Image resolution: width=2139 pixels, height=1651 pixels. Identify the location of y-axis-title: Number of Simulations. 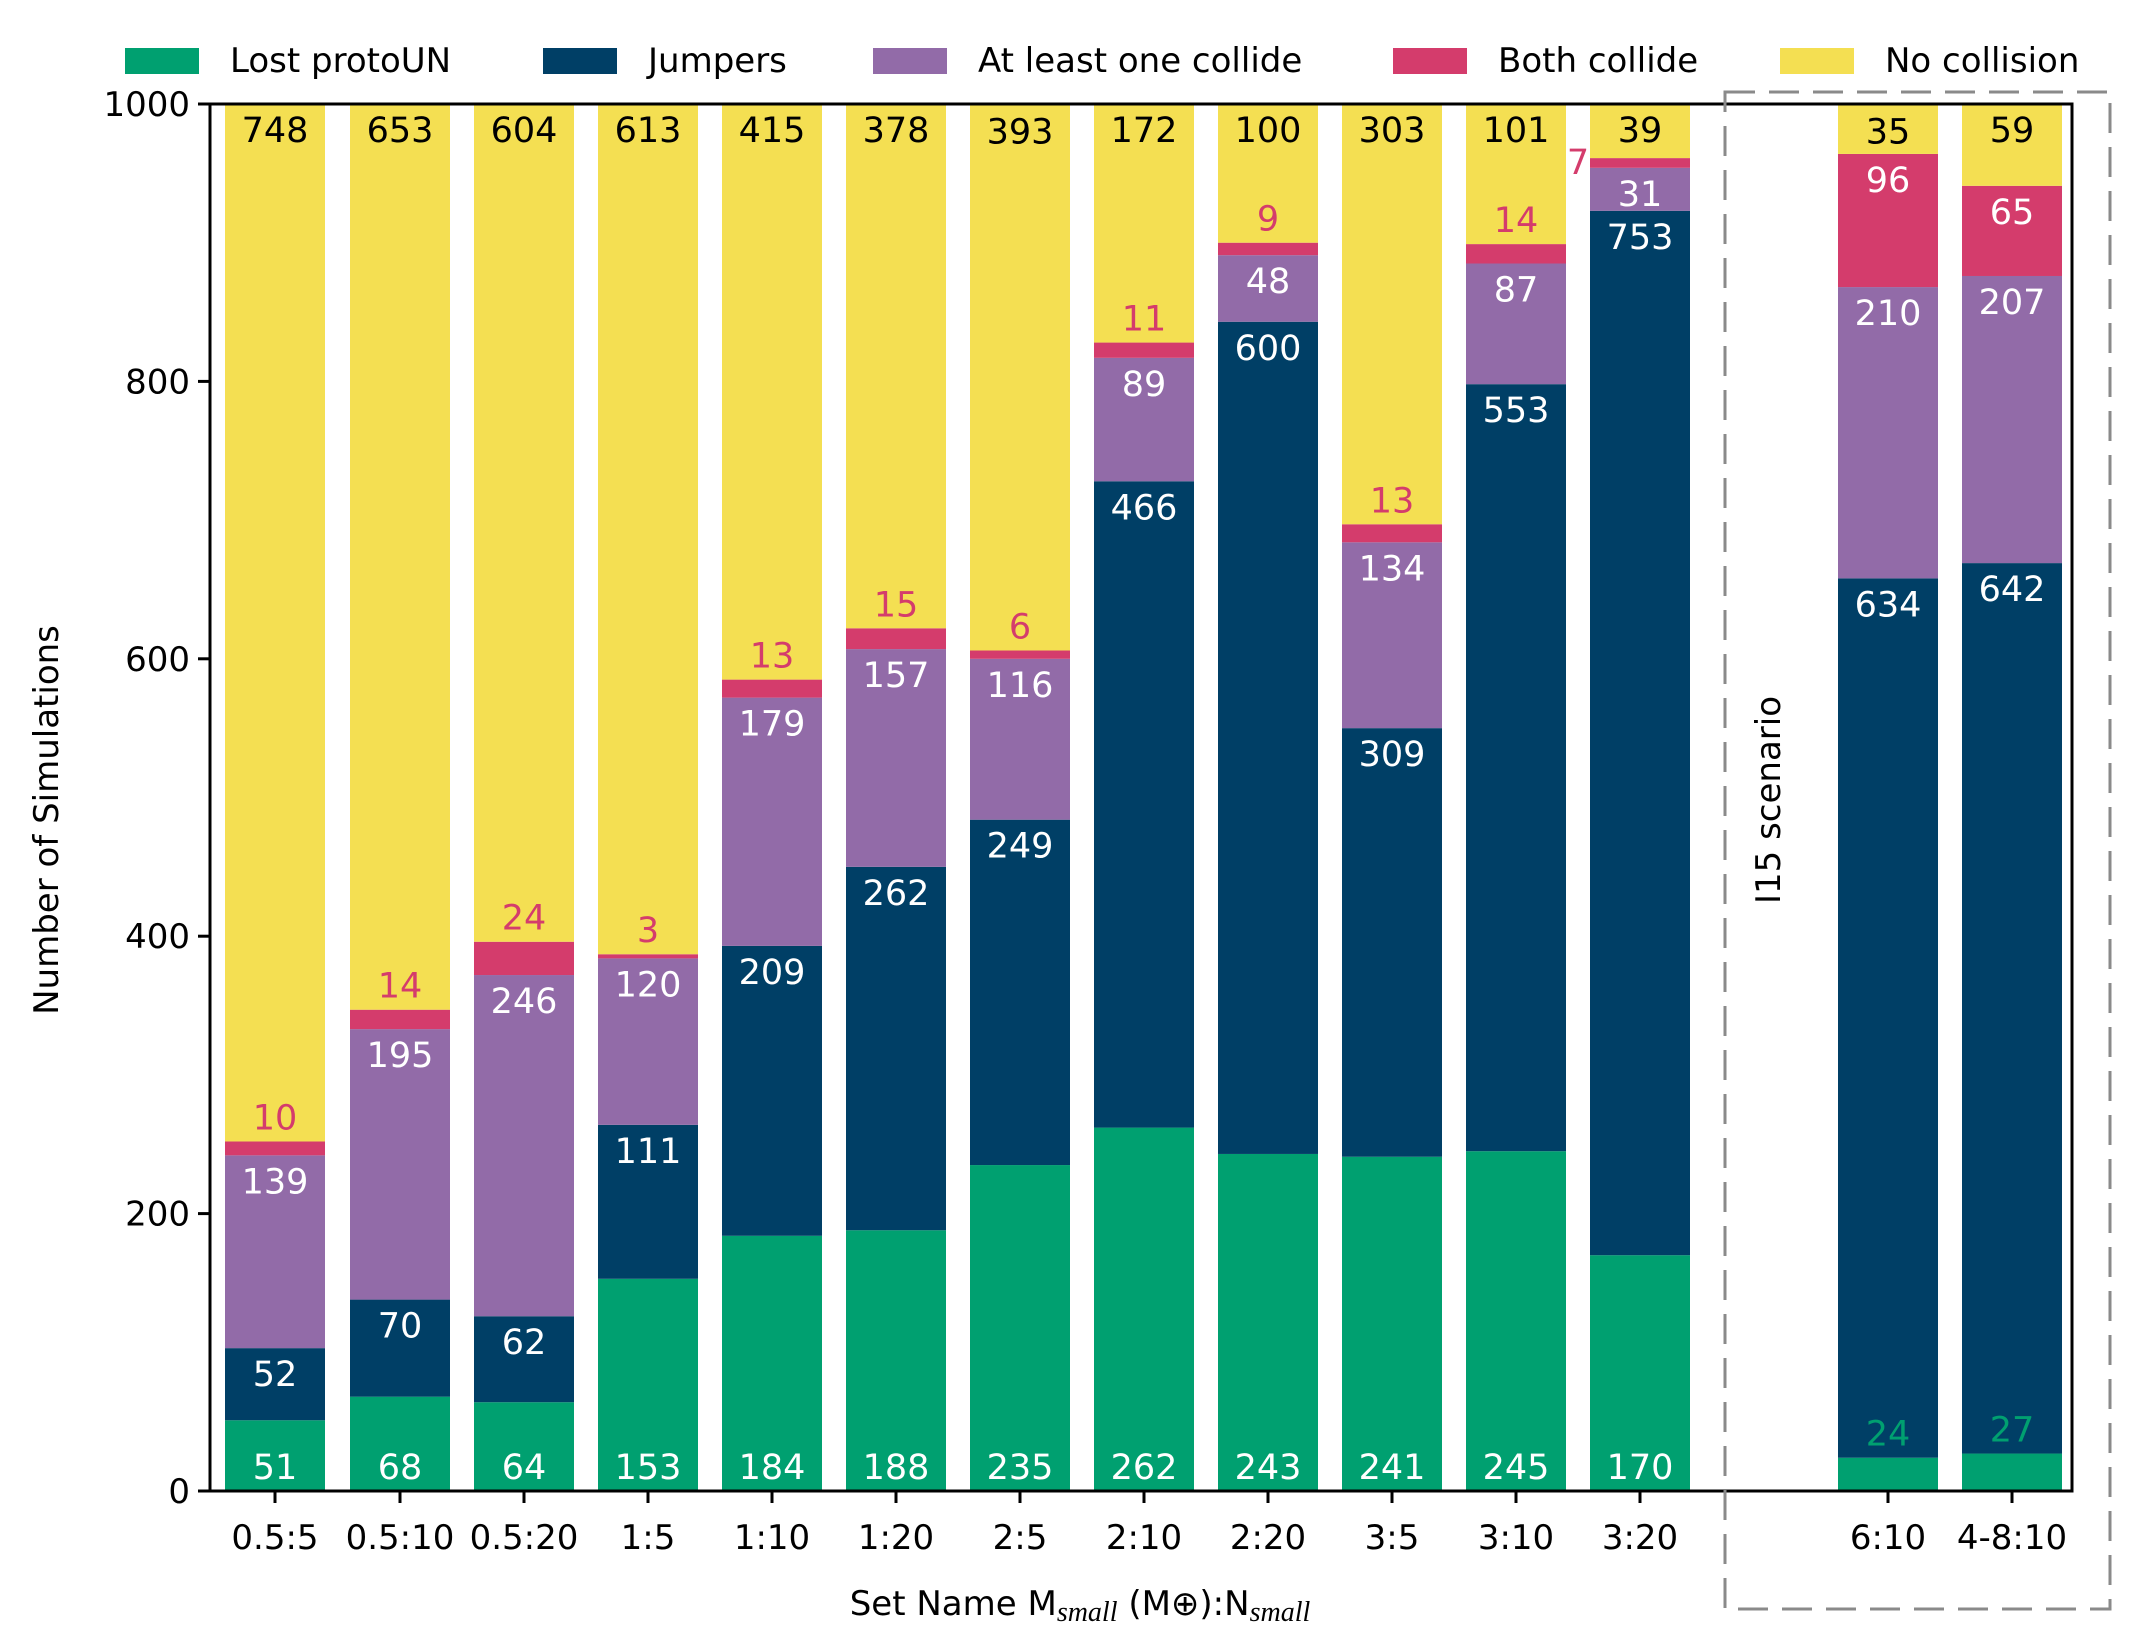
(47, 820).